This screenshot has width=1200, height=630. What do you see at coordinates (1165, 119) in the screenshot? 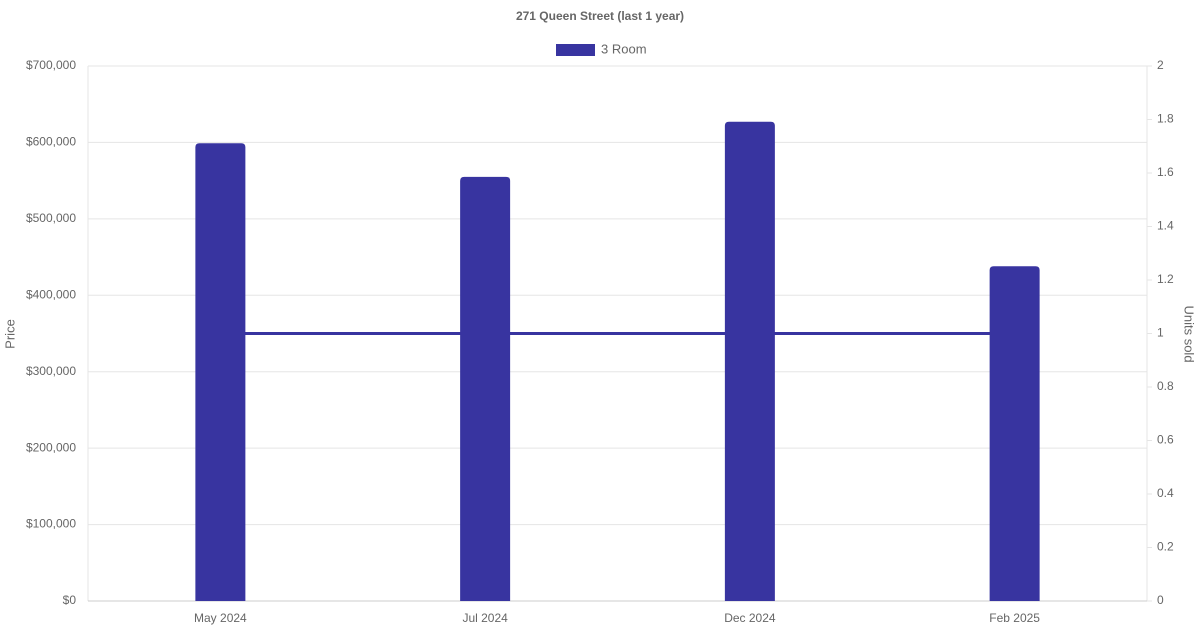
I see `y2-tick-label: 1.8` at bounding box center [1165, 119].